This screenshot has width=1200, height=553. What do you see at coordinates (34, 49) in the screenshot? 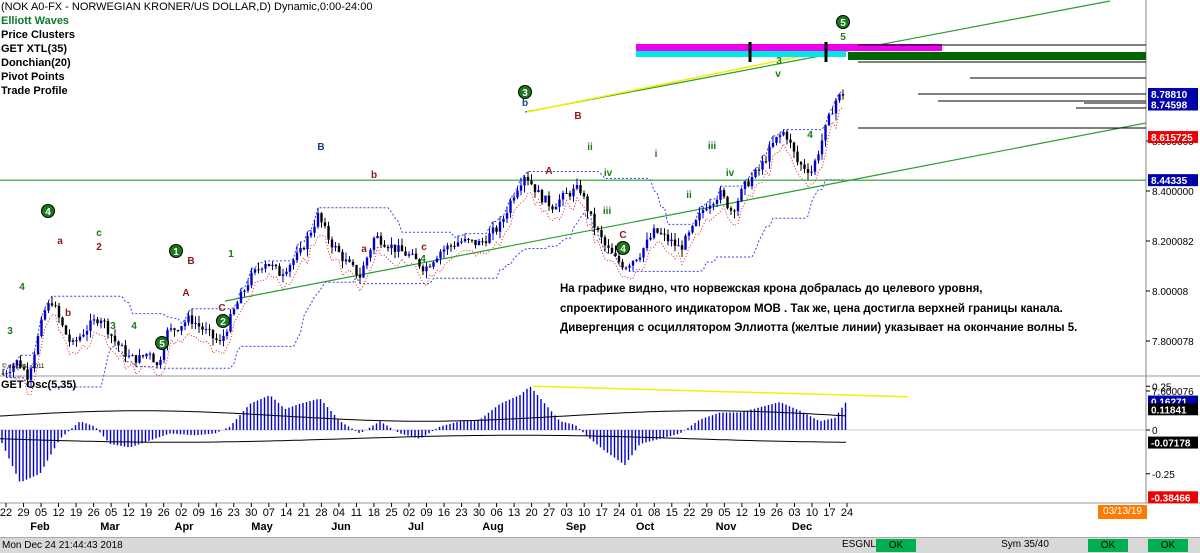
I see `study-get-xtl: GET XTL(35)` at bounding box center [34, 49].